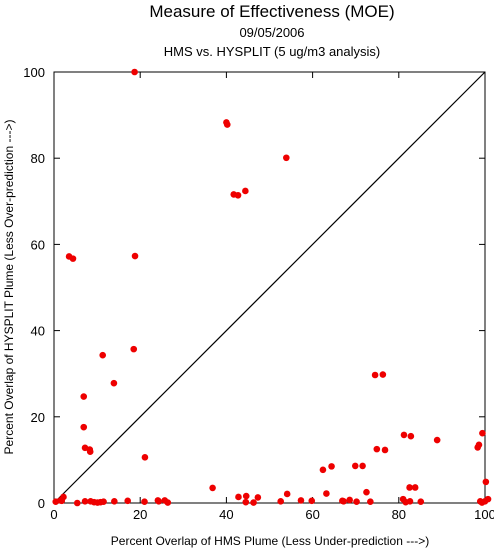 The image size is (494, 551). I want to click on x-tick-label: 80, so click(399, 514).